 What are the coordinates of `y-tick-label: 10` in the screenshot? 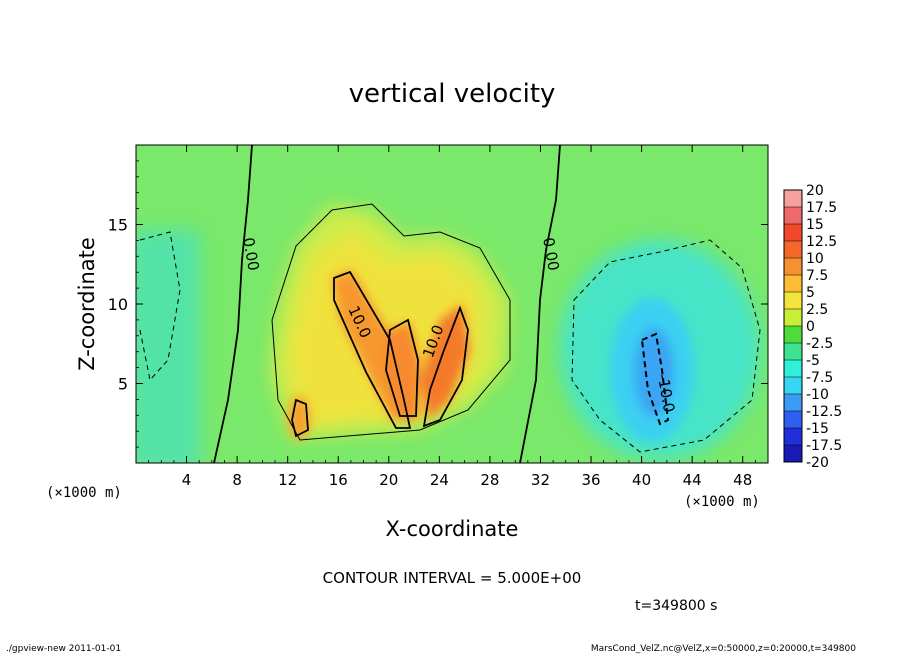 It's located at (118, 304).